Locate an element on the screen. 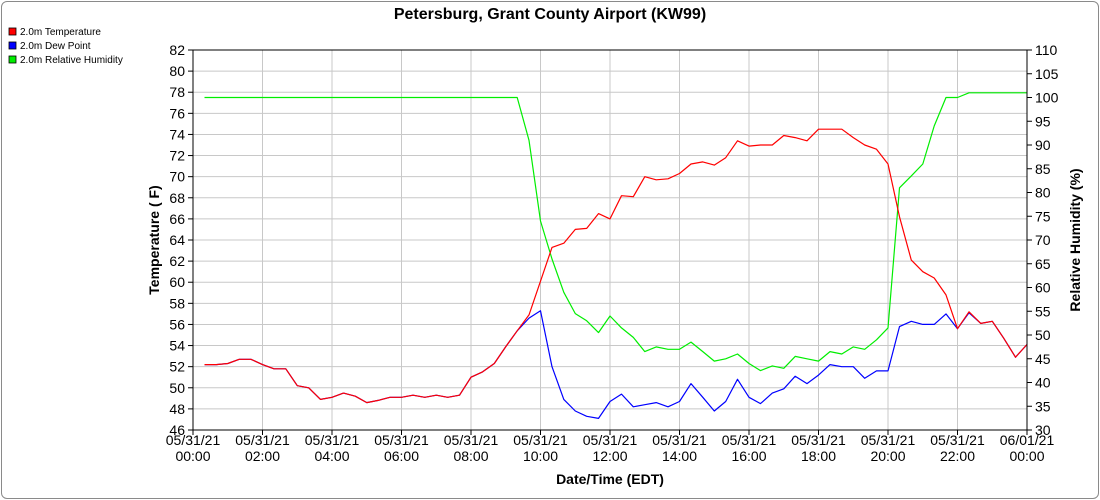 Image resolution: width=1100 pixels, height=500 pixels. right-tick-label: 75 is located at coordinates (1043, 216).